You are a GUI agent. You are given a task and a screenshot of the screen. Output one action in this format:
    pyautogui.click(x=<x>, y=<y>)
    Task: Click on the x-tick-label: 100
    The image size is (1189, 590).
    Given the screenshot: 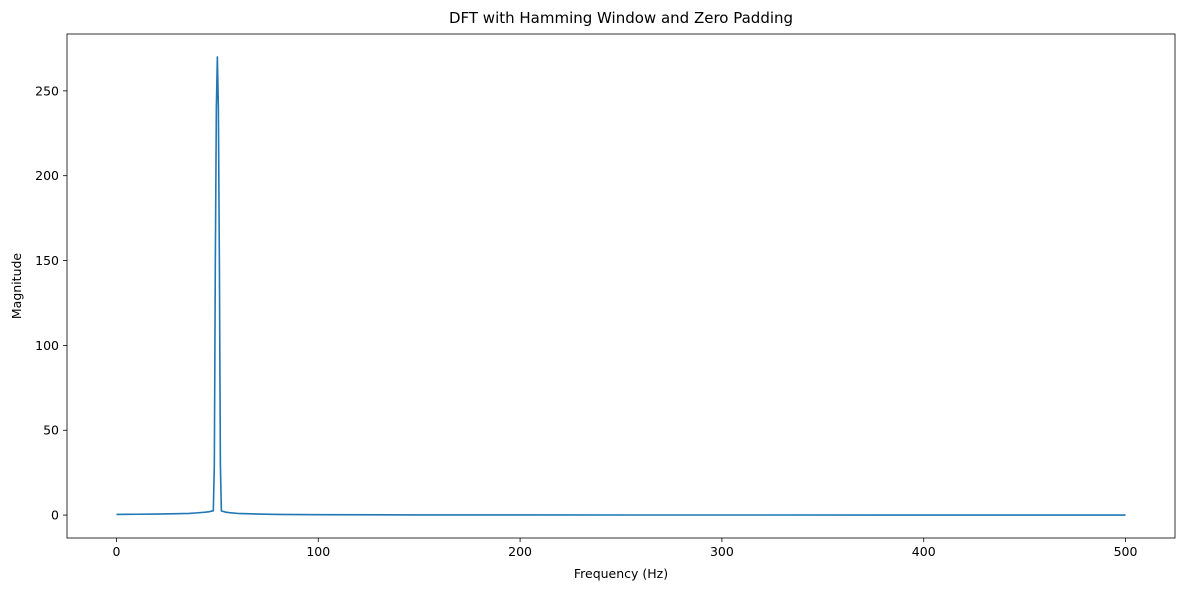 What is the action you would take?
    pyautogui.click(x=318, y=551)
    